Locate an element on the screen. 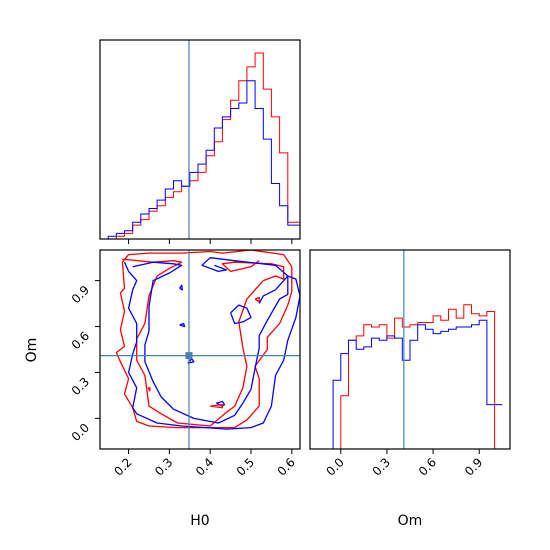  truth-marker is located at coordinates (189, 356).